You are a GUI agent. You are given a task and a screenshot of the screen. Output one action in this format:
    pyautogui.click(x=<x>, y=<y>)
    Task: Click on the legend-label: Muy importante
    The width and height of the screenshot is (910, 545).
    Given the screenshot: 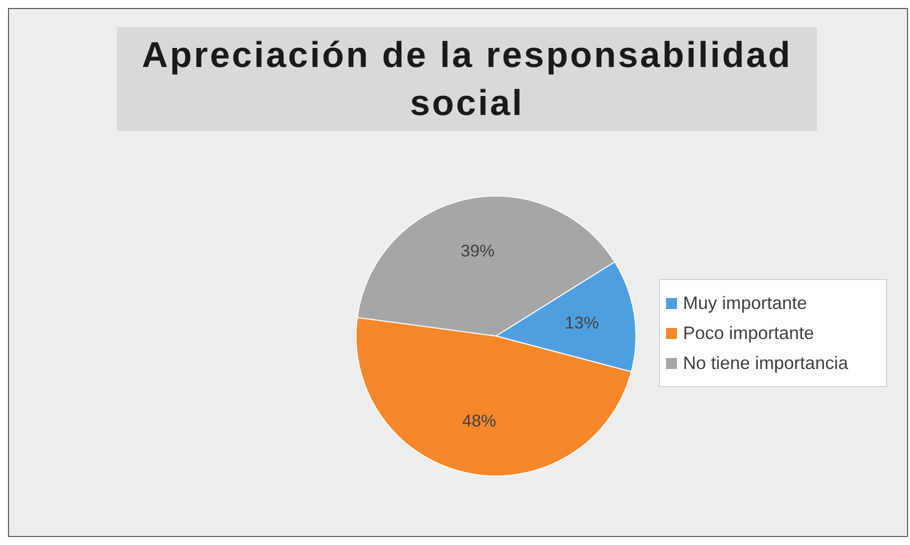 What is the action you would take?
    pyautogui.click(x=745, y=303)
    